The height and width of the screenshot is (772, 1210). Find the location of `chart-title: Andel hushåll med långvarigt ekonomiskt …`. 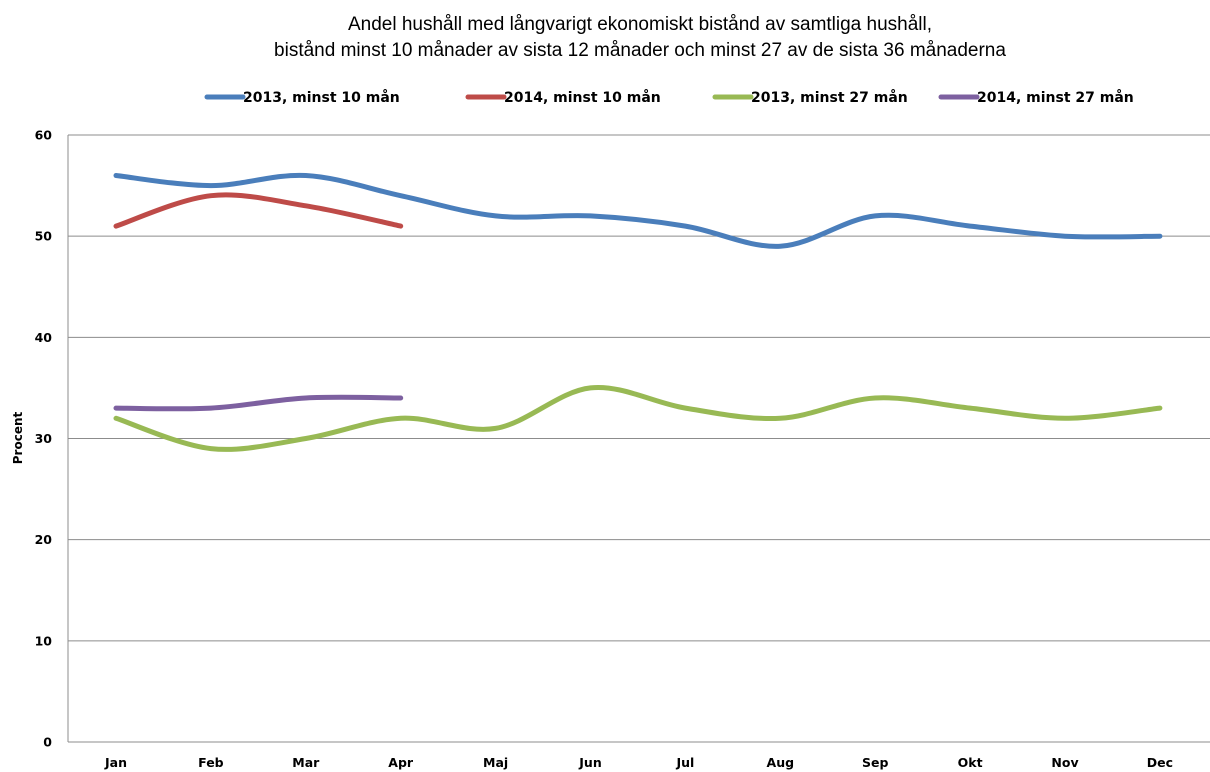

chart-title: Andel hushåll med långvarigt ekonomiskt … is located at coordinates (640, 37).